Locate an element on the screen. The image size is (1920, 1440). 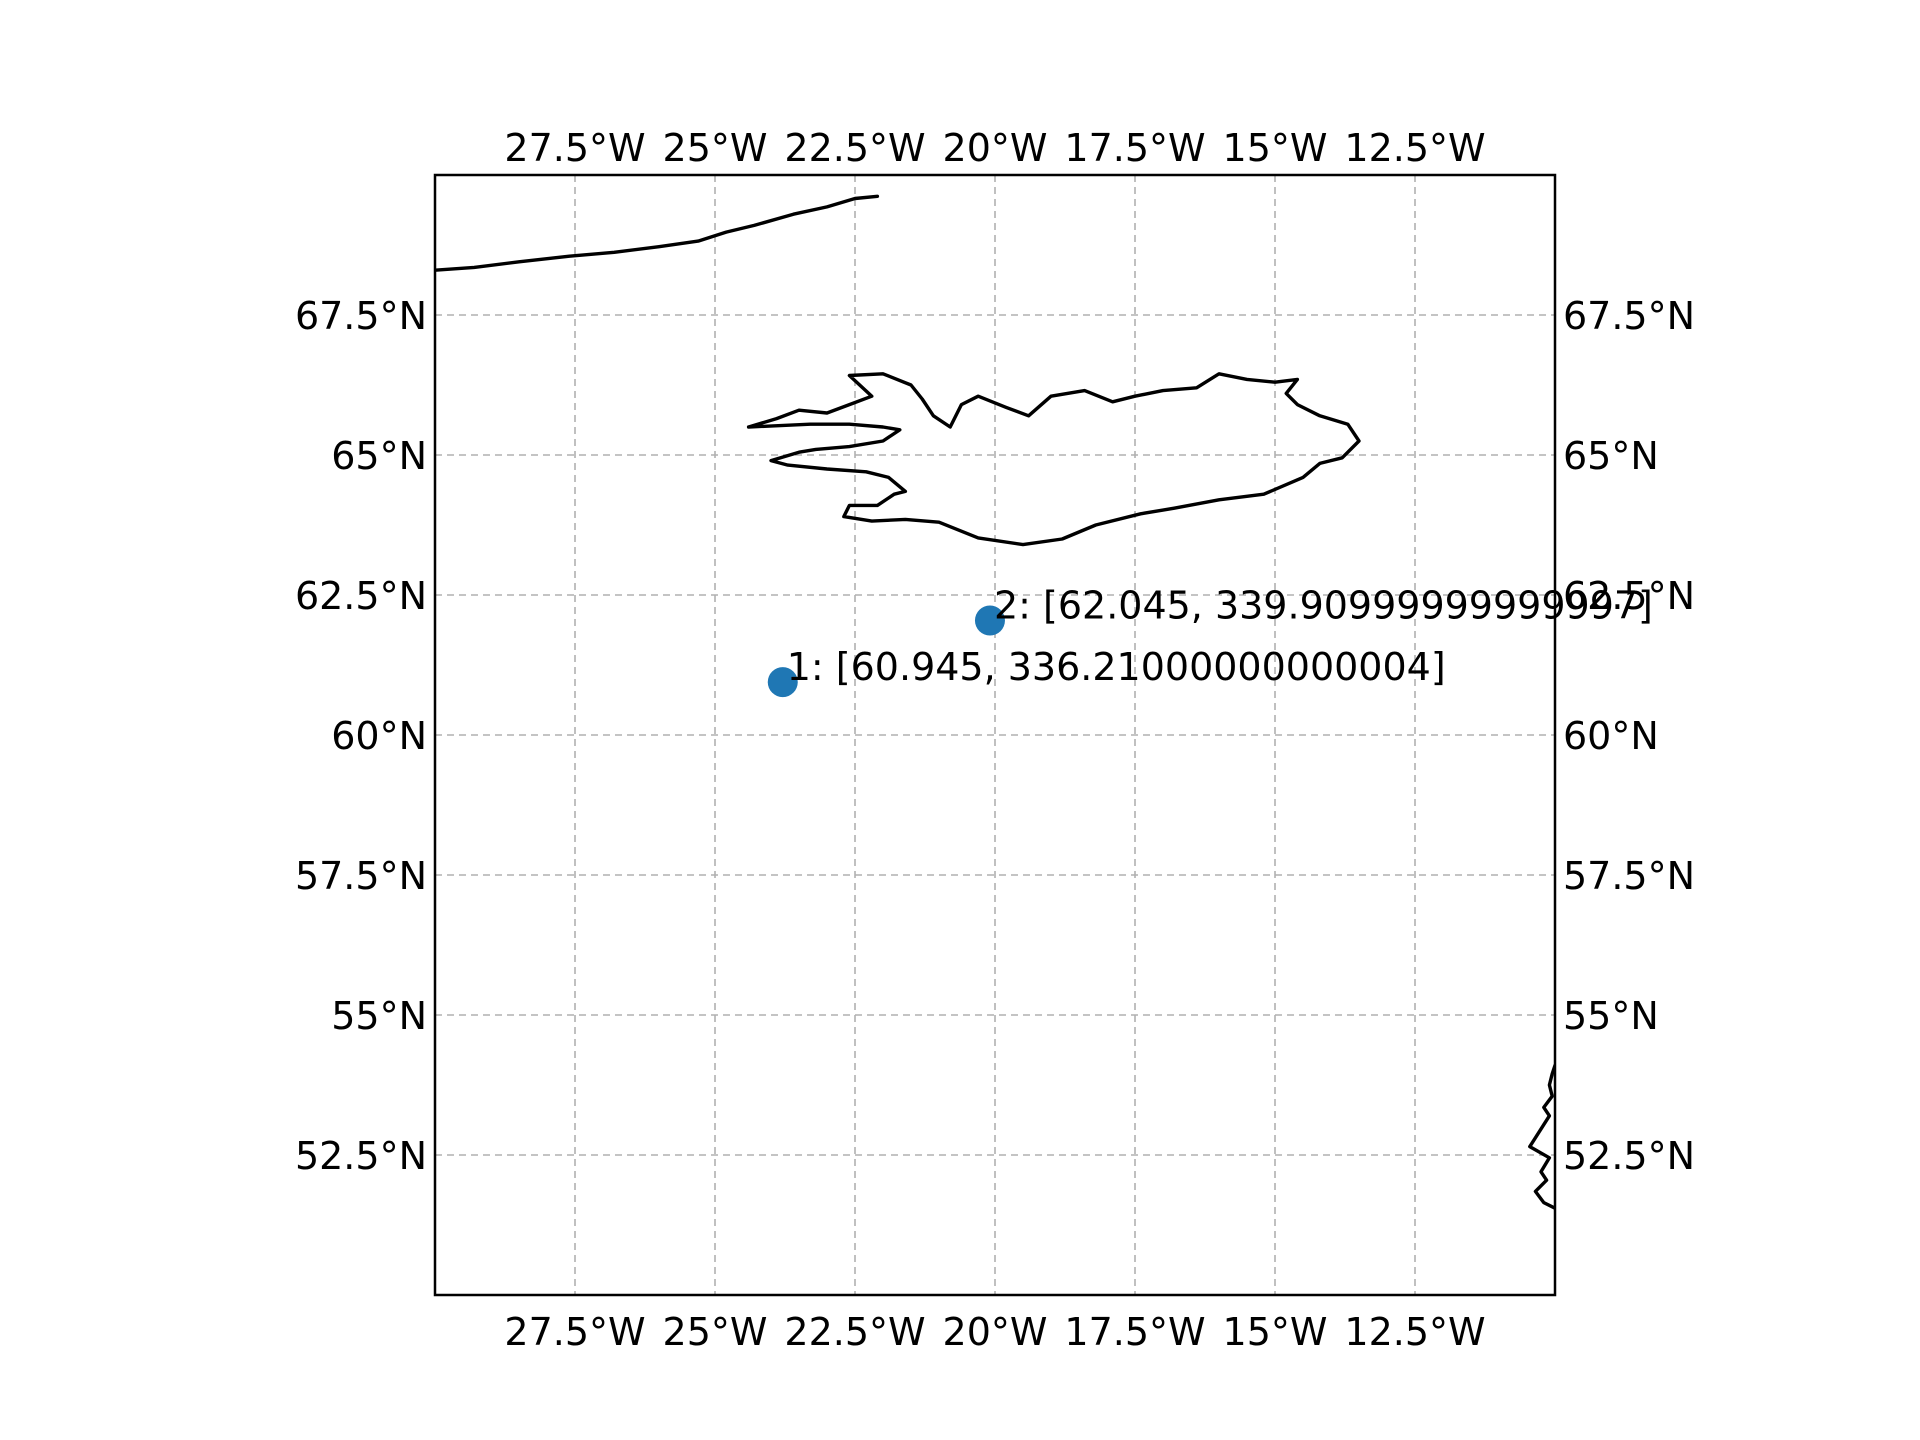
x-tick-label-bottom: 25°W is located at coordinates (715, 1332).